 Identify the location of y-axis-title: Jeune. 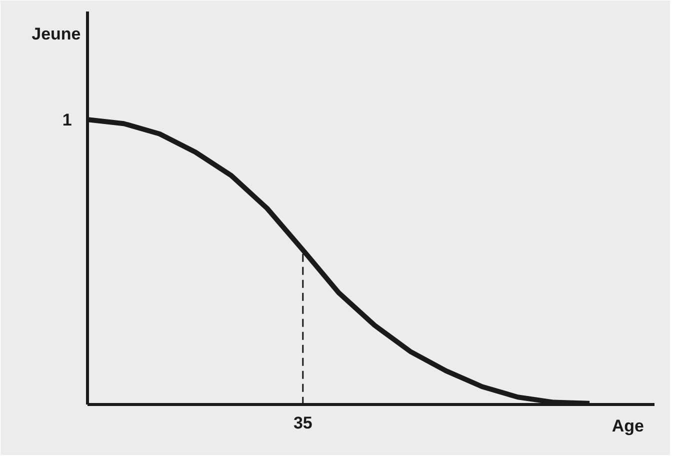
(56, 34).